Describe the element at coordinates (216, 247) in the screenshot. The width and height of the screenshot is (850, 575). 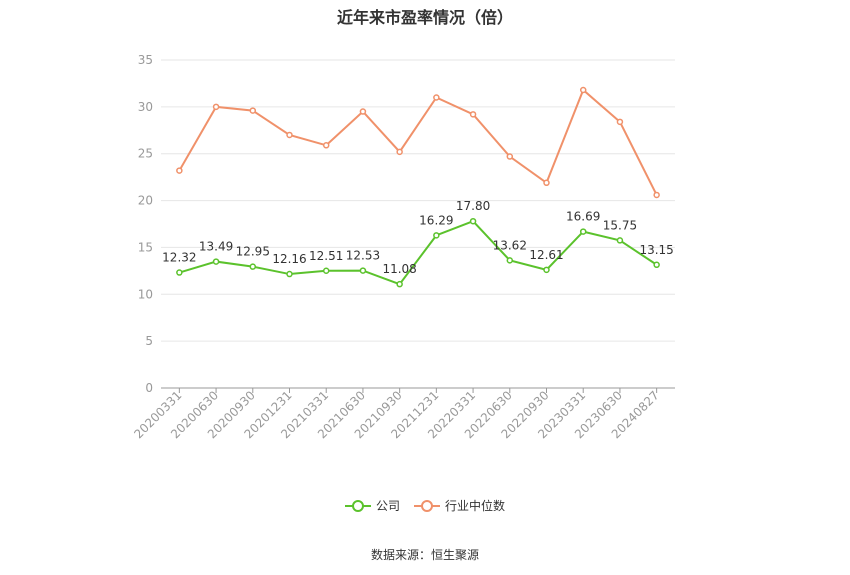
I see `data-label: 13.49` at that location.